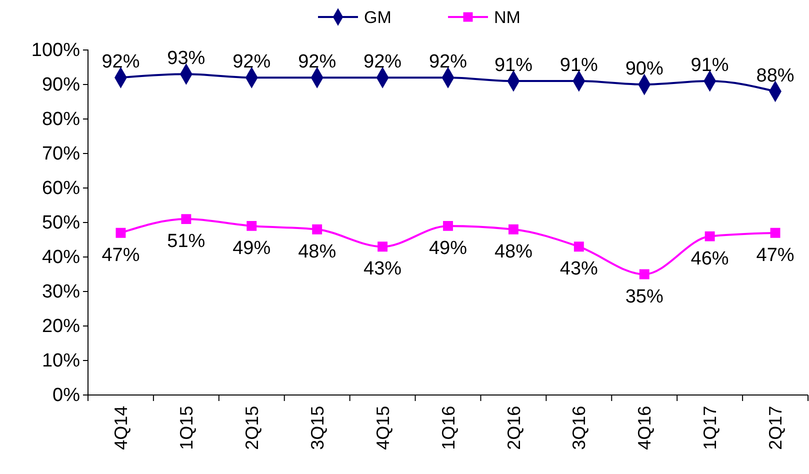 This screenshot has width=809, height=474. I want to click on x-tick-label: 2Q17, so click(776, 428).